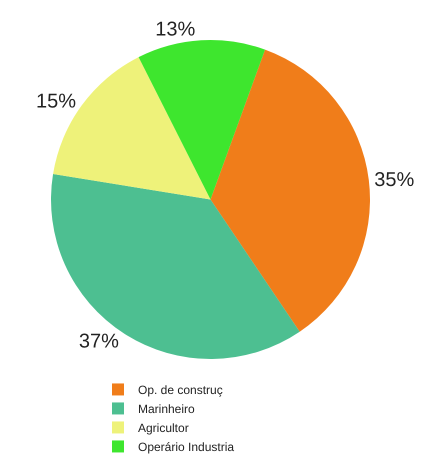  What do you see at coordinates (99, 341) in the screenshot?
I see `data-label: 37%` at bounding box center [99, 341].